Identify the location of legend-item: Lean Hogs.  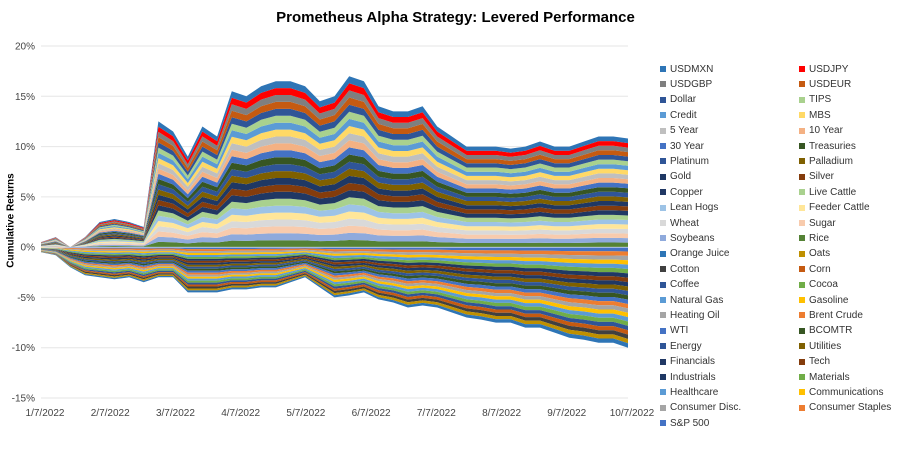
(689, 208).